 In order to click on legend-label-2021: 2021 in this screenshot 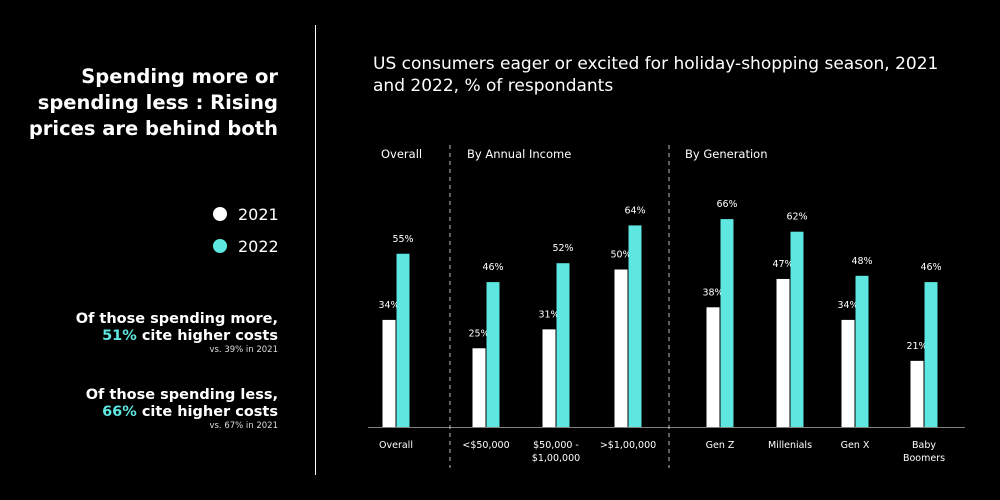, I will do `click(258, 214)`.